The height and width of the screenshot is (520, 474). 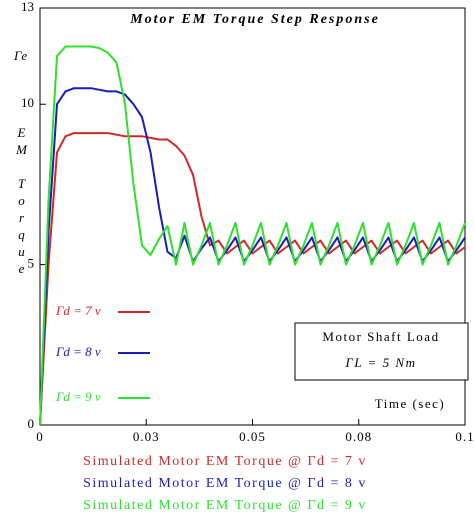 I want to click on y-tick-label: 13, so click(x=27, y=7).